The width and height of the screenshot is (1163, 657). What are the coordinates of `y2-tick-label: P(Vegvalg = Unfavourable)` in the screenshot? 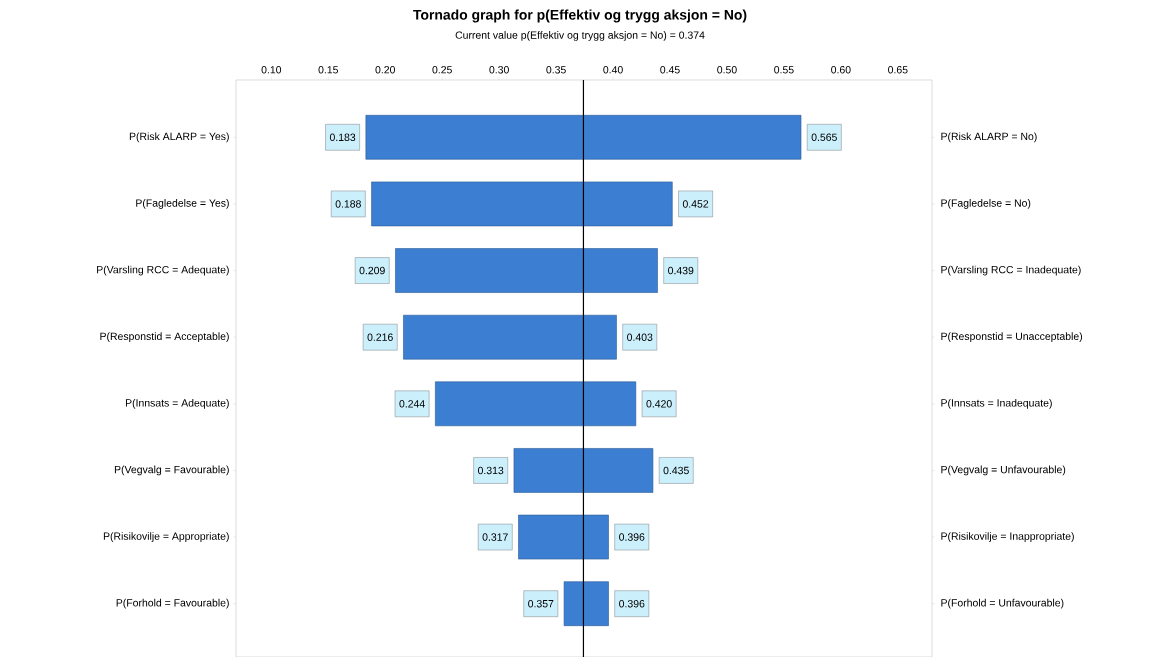 It's located at (1003, 470).